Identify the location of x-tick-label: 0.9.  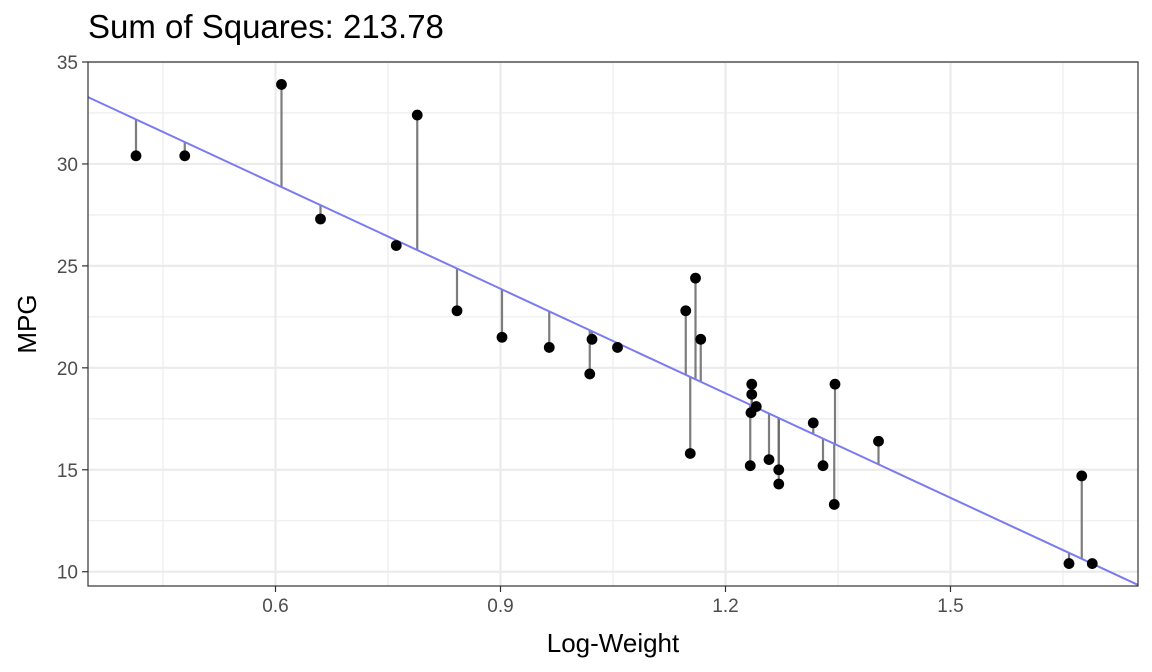
(500, 606).